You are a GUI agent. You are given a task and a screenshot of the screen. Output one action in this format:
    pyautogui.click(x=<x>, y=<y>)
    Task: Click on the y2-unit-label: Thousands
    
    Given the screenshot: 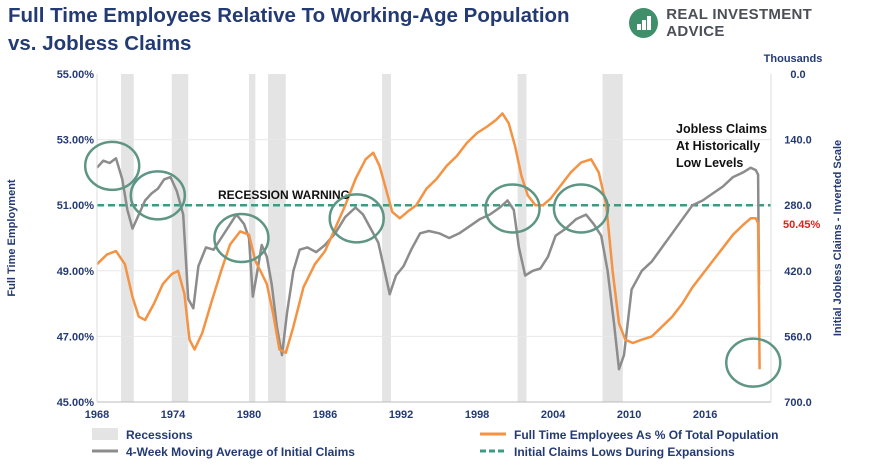 What is the action you would take?
    pyautogui.click(x=793, y=59)
    